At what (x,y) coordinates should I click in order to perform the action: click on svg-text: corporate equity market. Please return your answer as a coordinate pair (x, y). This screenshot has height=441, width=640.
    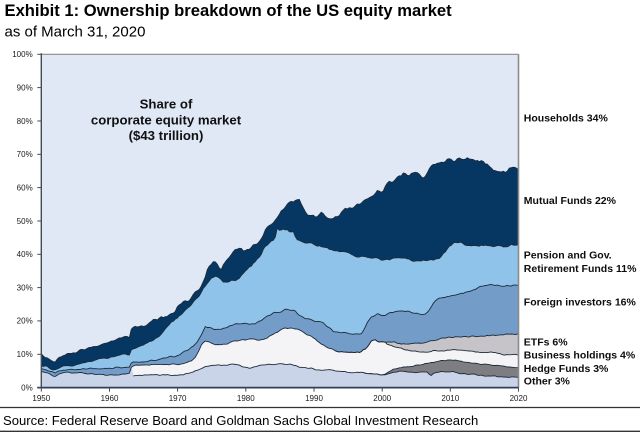
    Looking at the image, I should click on (166, 119).